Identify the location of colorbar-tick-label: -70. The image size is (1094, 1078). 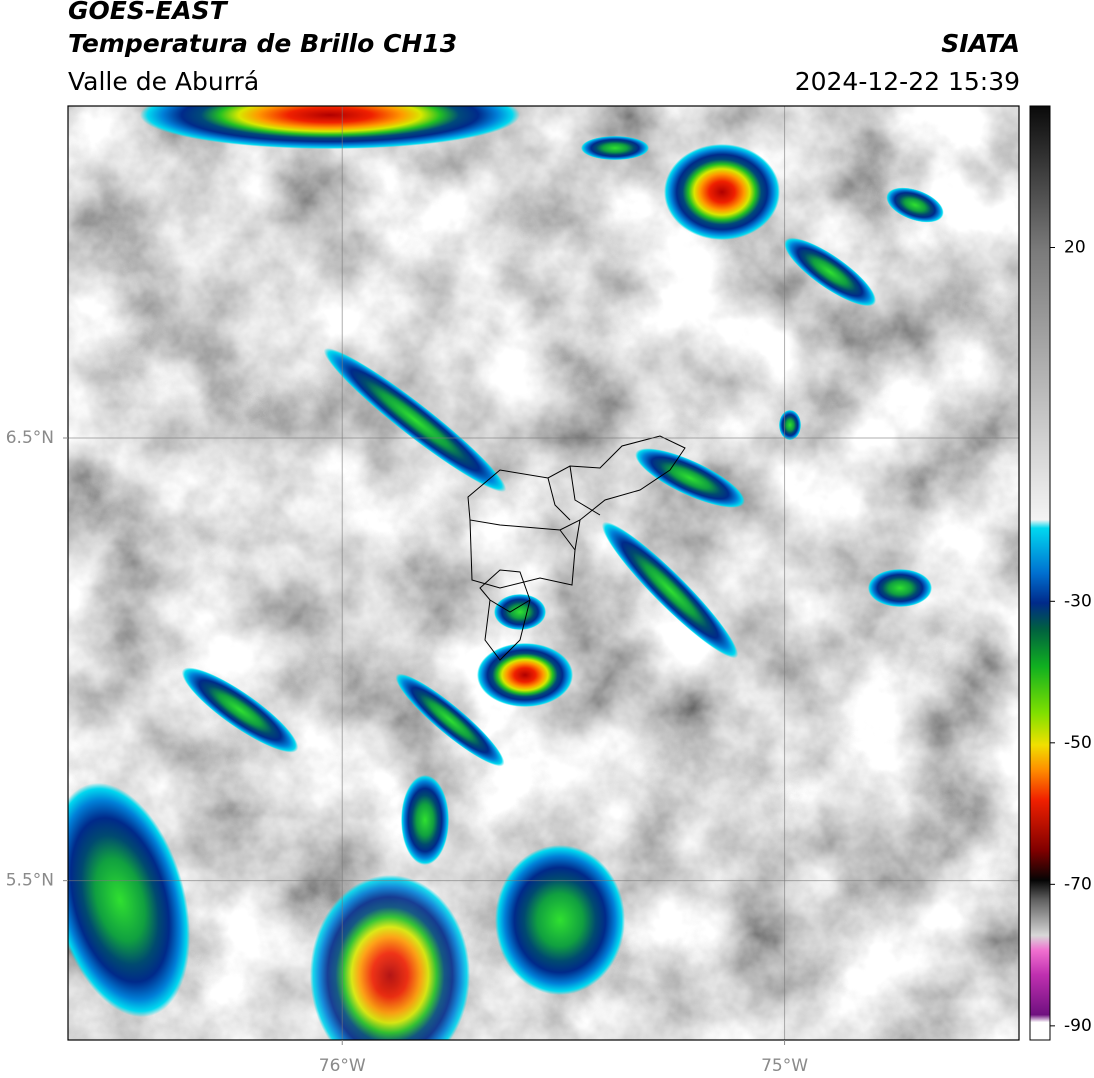
(1078, 884).